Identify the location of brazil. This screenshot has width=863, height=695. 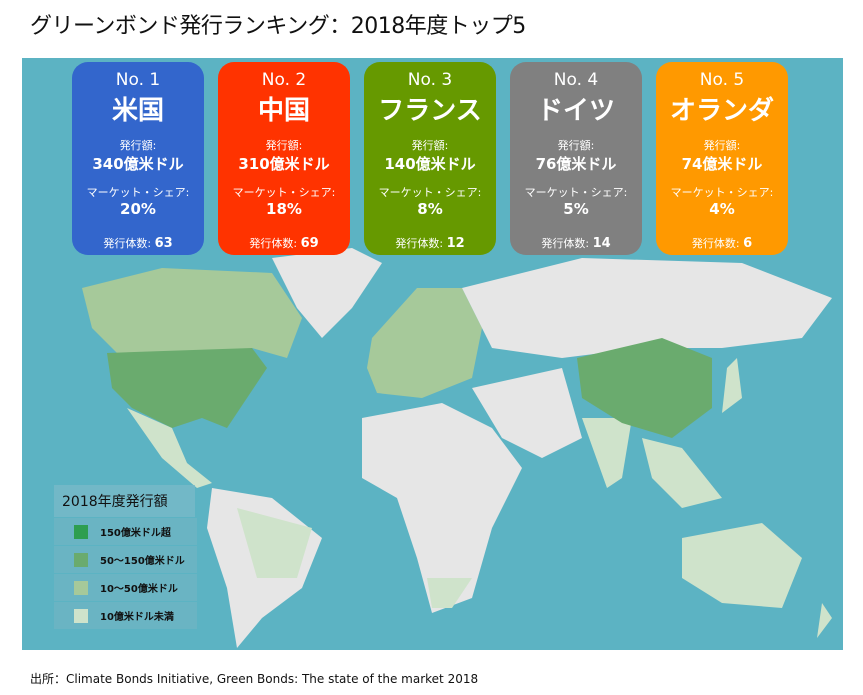
(274, 543).